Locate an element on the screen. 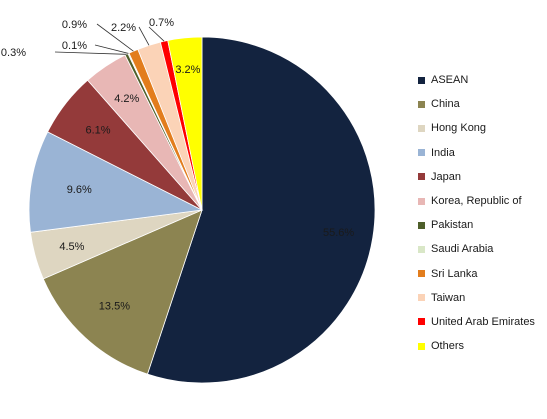  legend-item-korea-republic-of: Korea, Republic of is located at coordinates (476, 201).